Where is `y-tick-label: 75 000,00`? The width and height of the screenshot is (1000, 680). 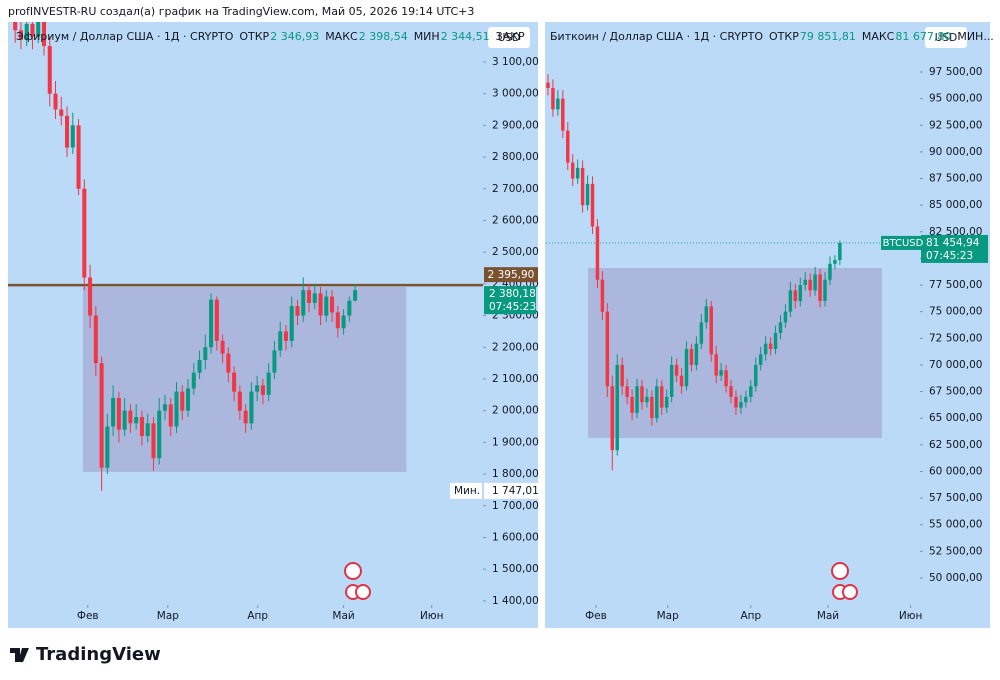
y-tick-label: 75 000,00 is located at coordinates (955, 312).